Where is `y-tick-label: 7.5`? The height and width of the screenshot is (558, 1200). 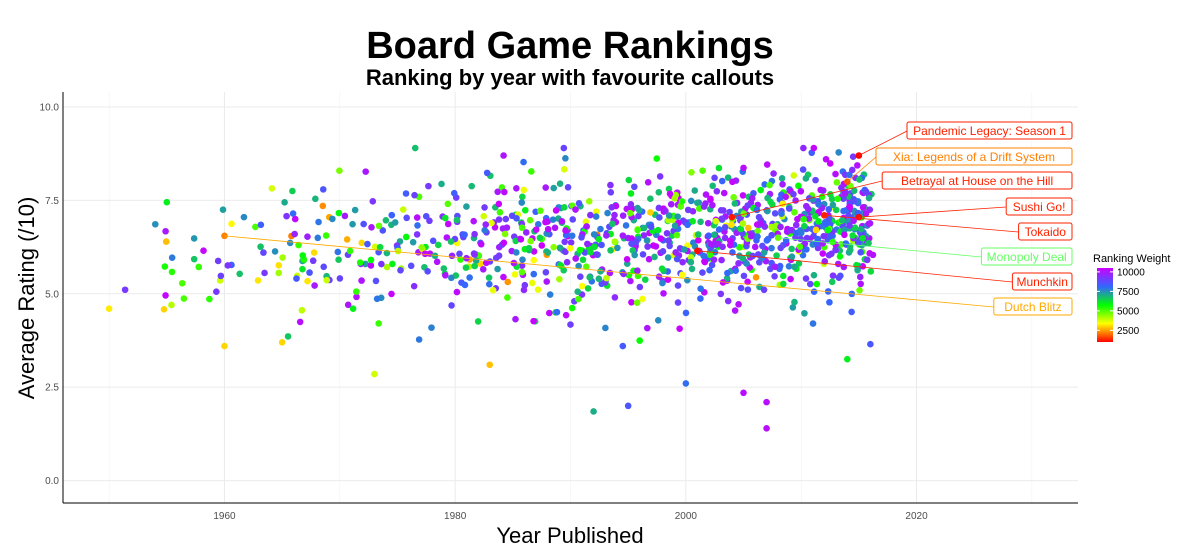 y-tick-label: 7.5 is located at coordinates (52, 201).